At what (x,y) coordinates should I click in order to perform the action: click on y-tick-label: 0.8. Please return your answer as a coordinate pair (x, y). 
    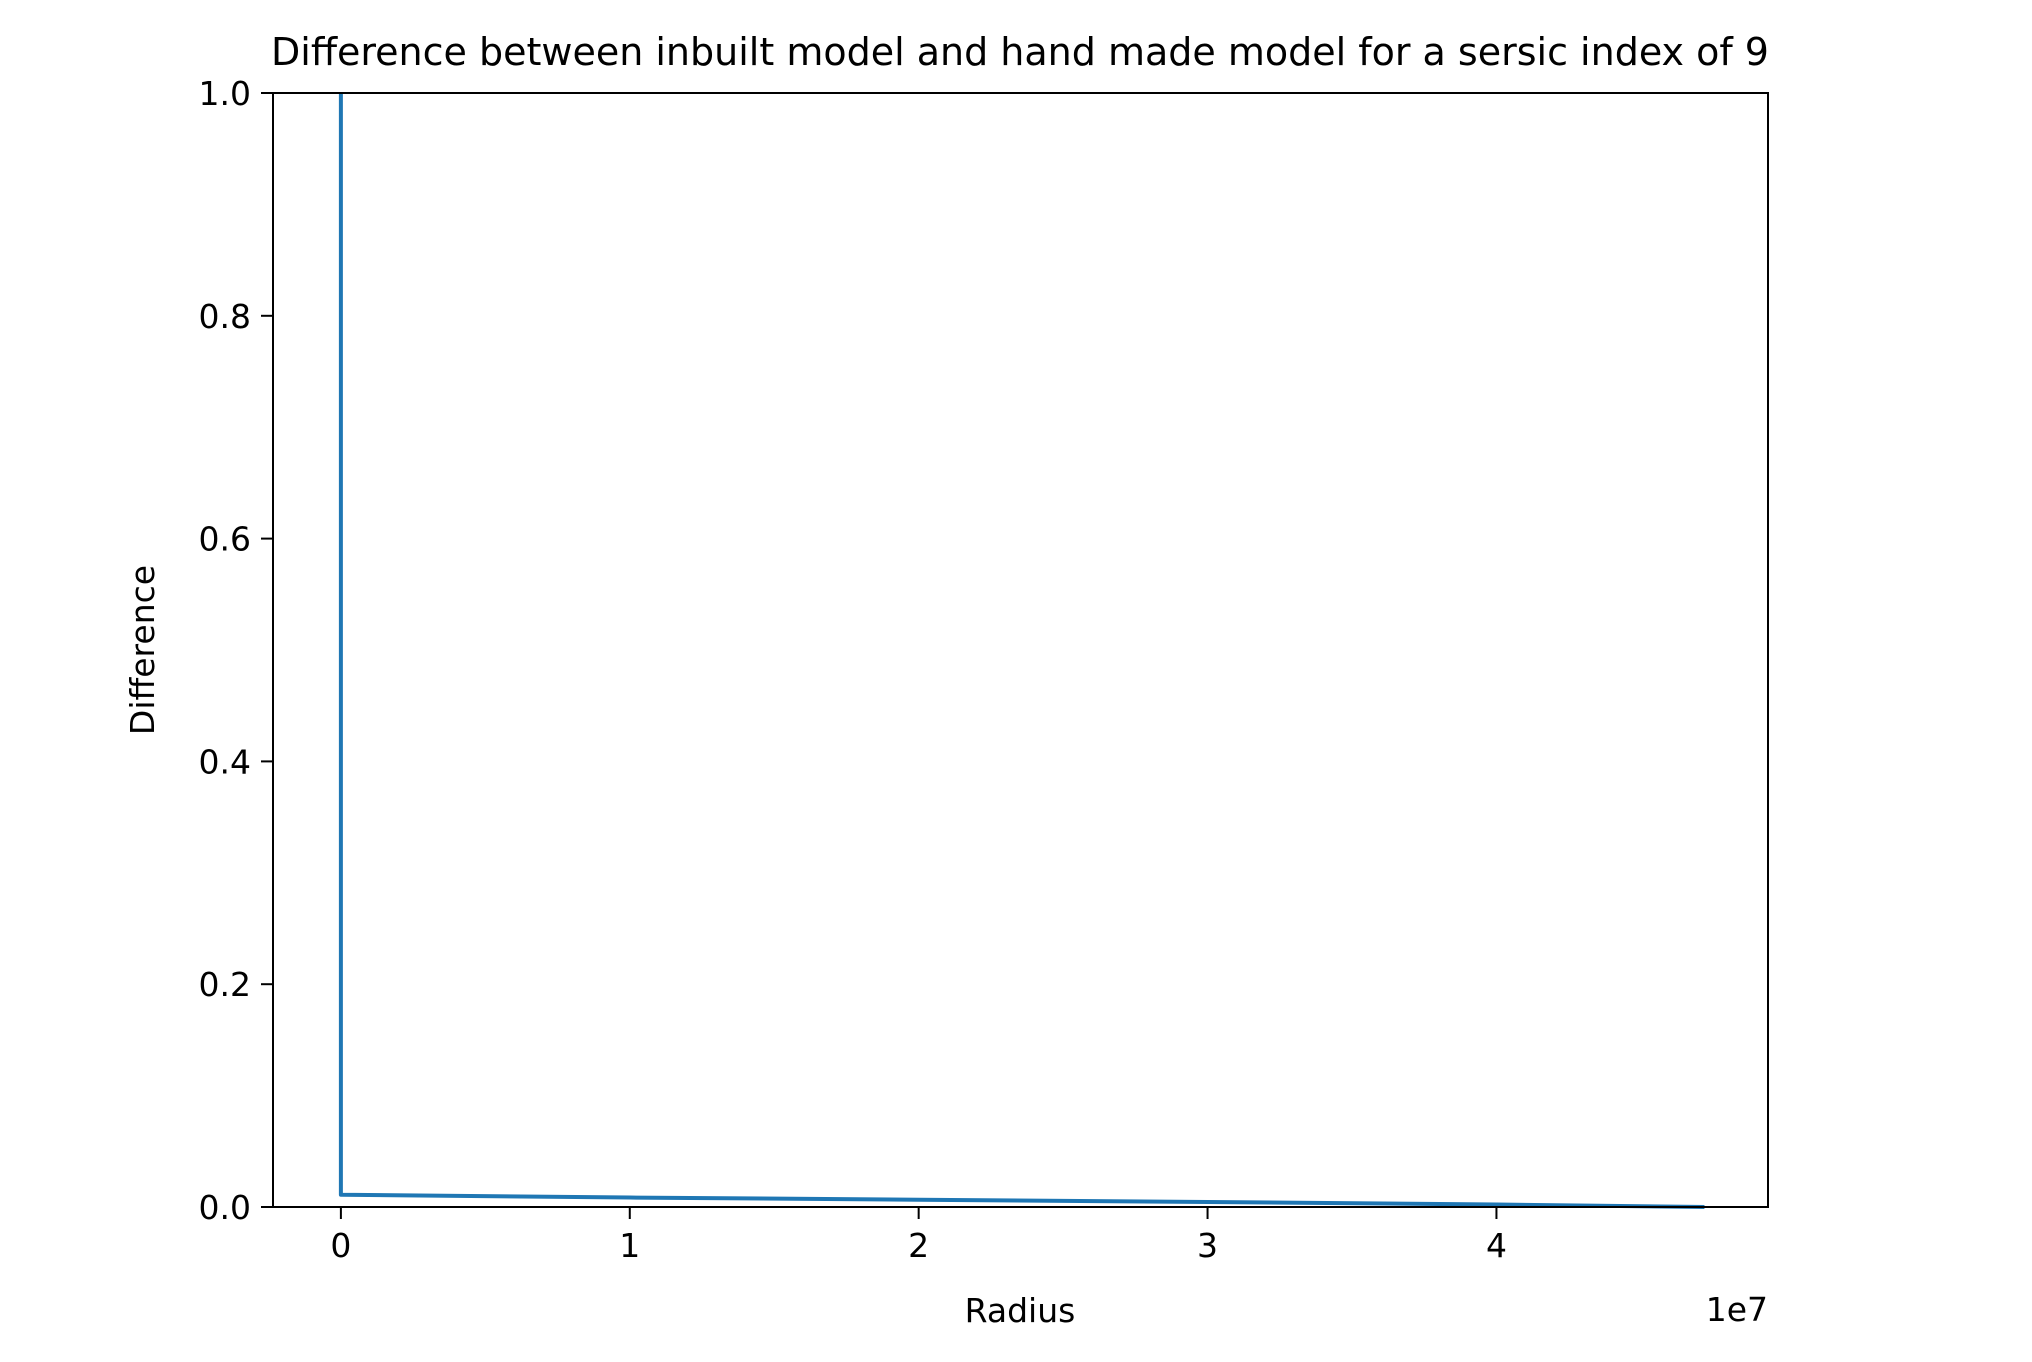
    Looking at the image, I should click on (225, 316).